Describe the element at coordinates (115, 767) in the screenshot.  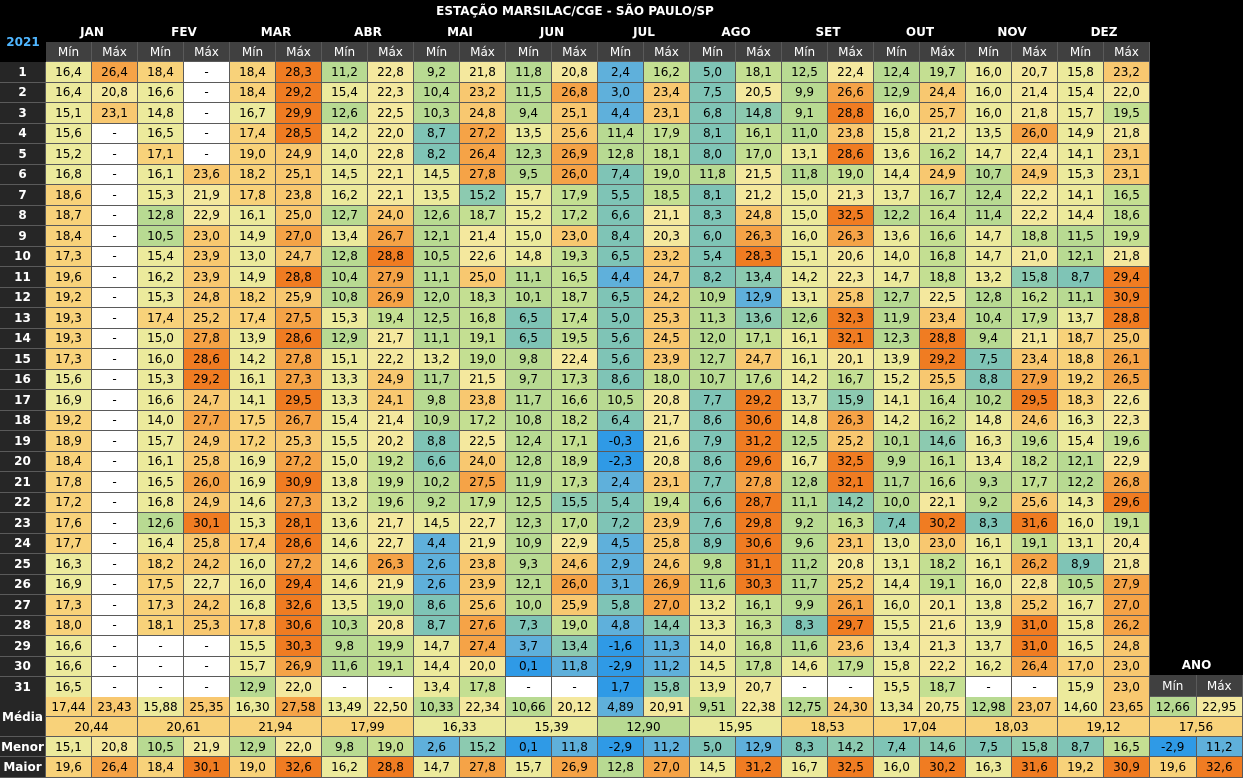
I see `maior-max-cell: 26,4` at that location.